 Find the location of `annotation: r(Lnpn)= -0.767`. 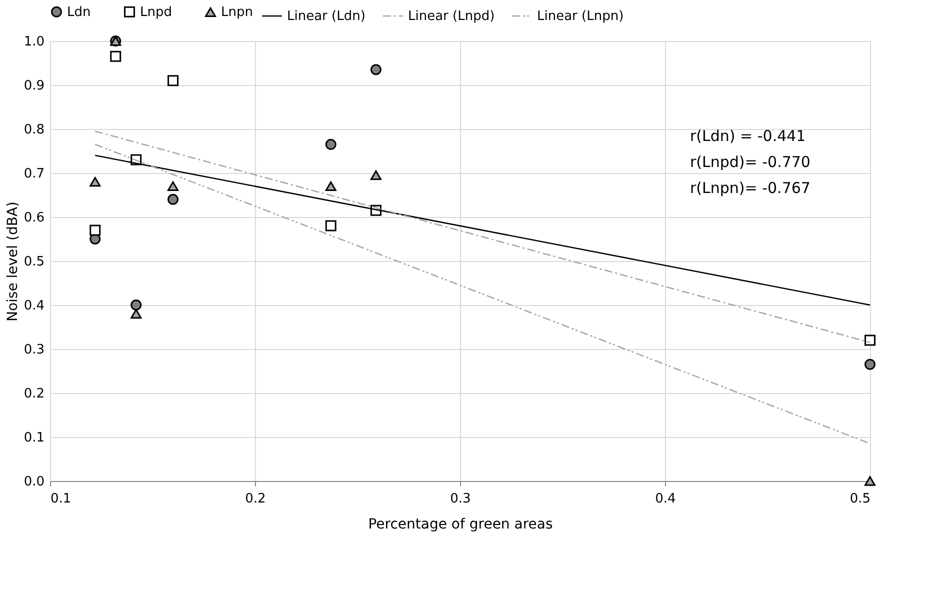

annotation: r(Lnpn)= -0.767 is located at coordinates (750, 188).